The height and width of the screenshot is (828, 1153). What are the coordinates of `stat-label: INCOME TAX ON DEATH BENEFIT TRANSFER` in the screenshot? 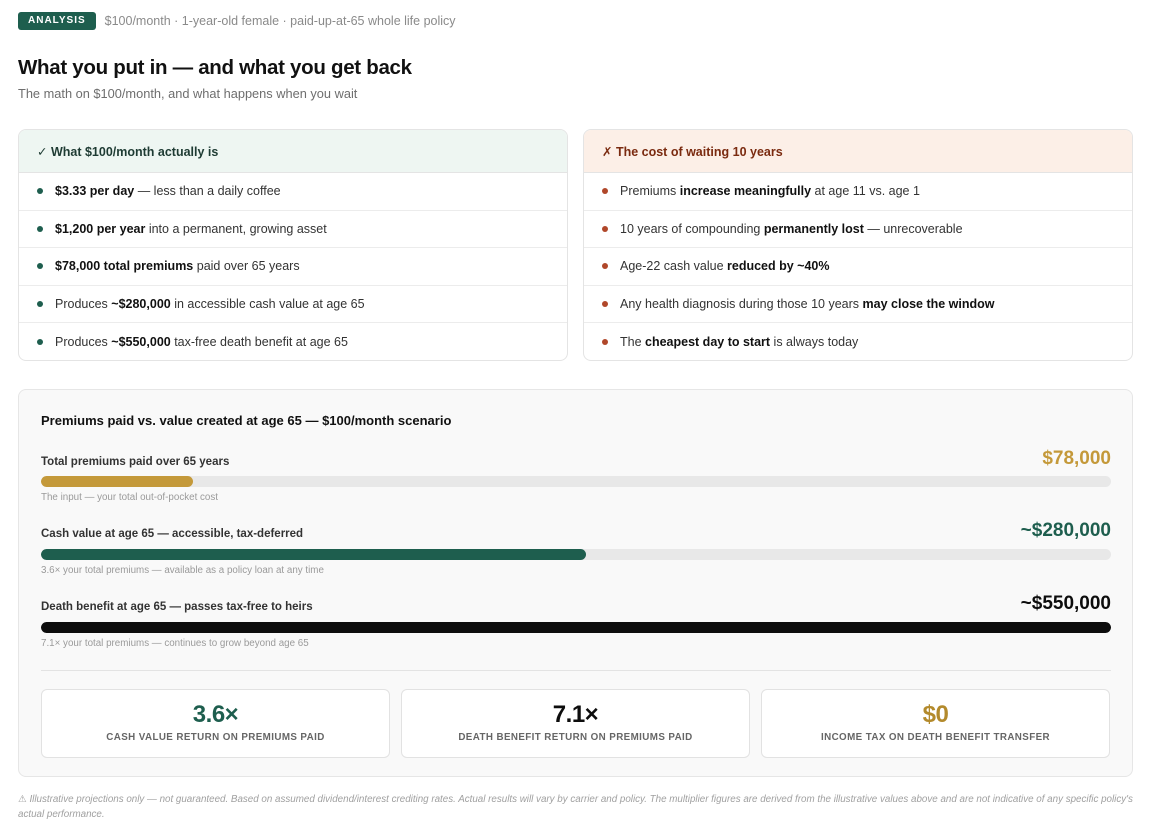 It's located at (935, 737).